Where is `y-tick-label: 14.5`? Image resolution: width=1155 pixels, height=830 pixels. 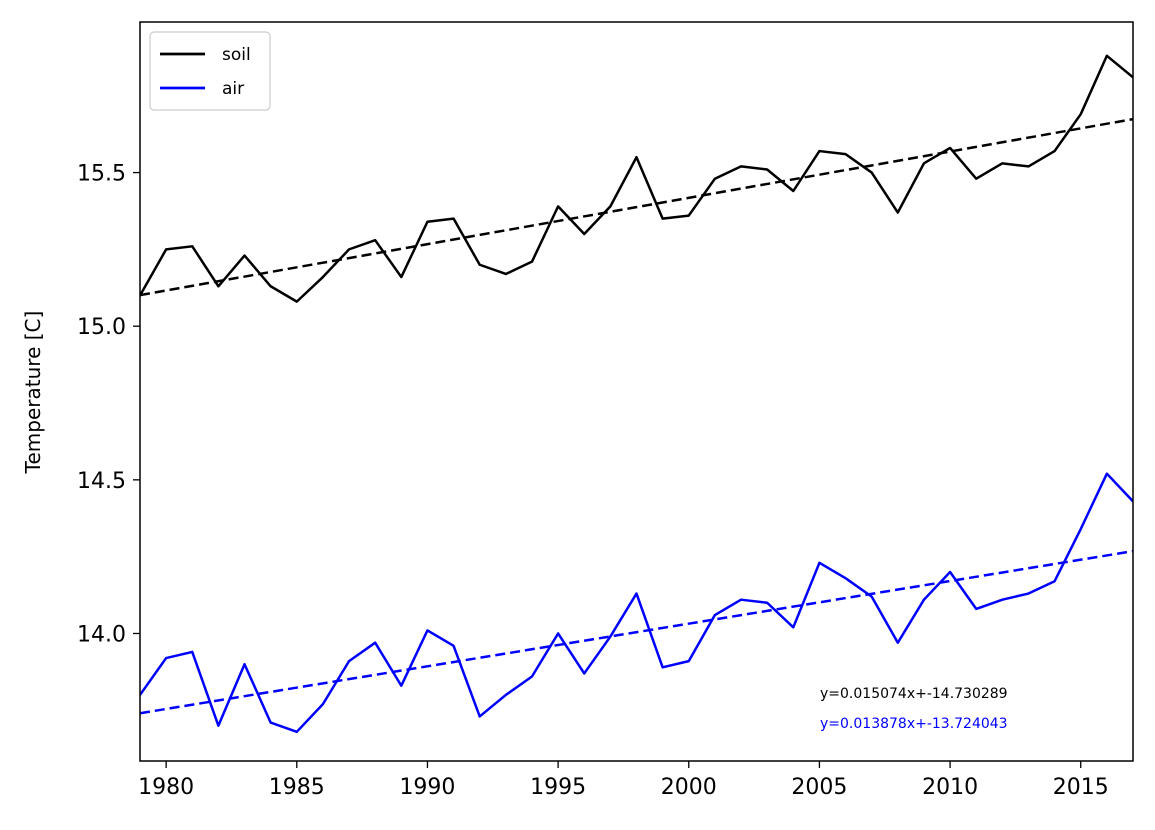 y-tick-label: 14.5 is located at coordinates (101, 481).